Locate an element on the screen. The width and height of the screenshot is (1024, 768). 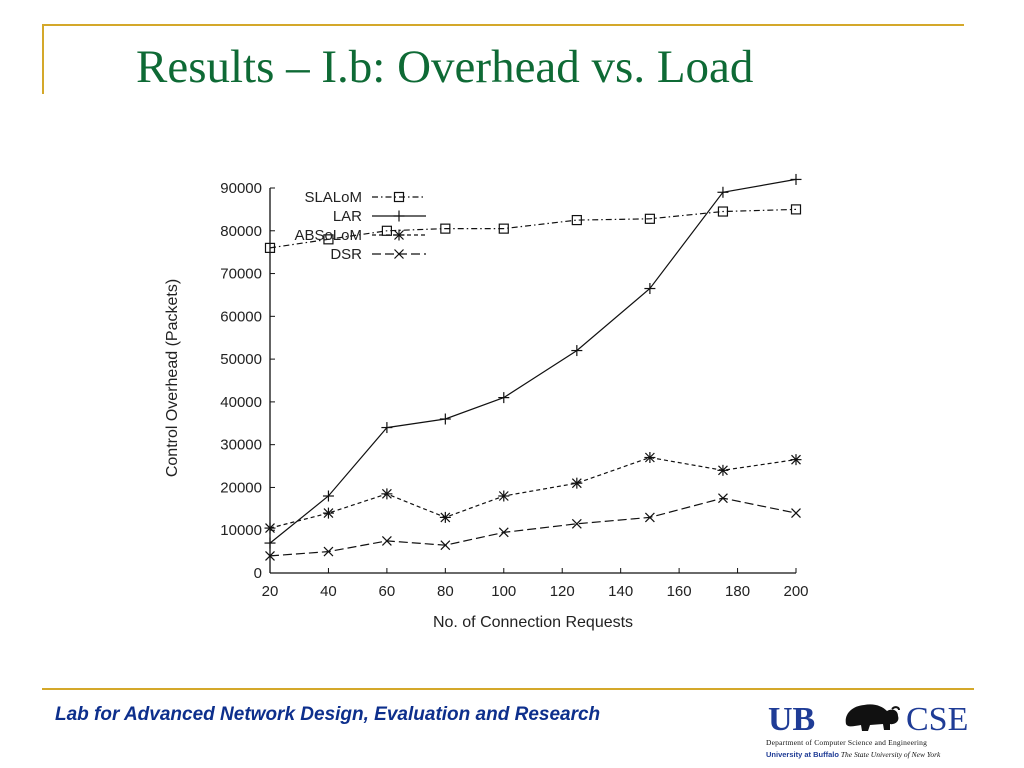
legend-label-slalom: SLALoM is located at coordinates (333, 197).